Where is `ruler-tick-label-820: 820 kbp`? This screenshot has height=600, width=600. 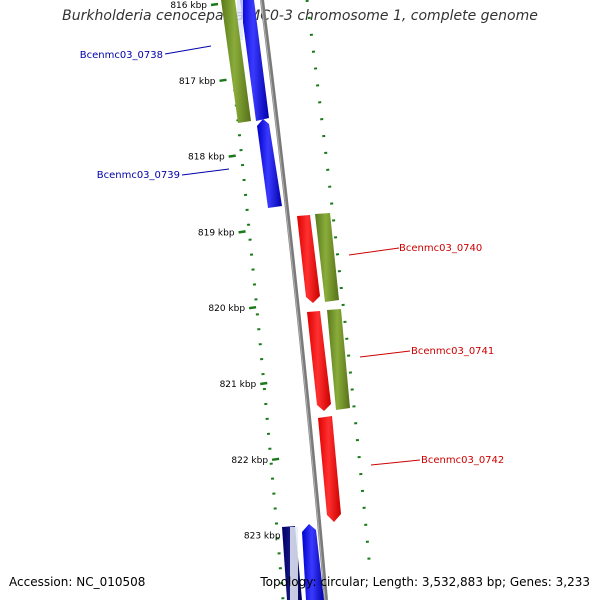
ruler-tick-label-820: 820 kbp is located at coordinates (226, 309).